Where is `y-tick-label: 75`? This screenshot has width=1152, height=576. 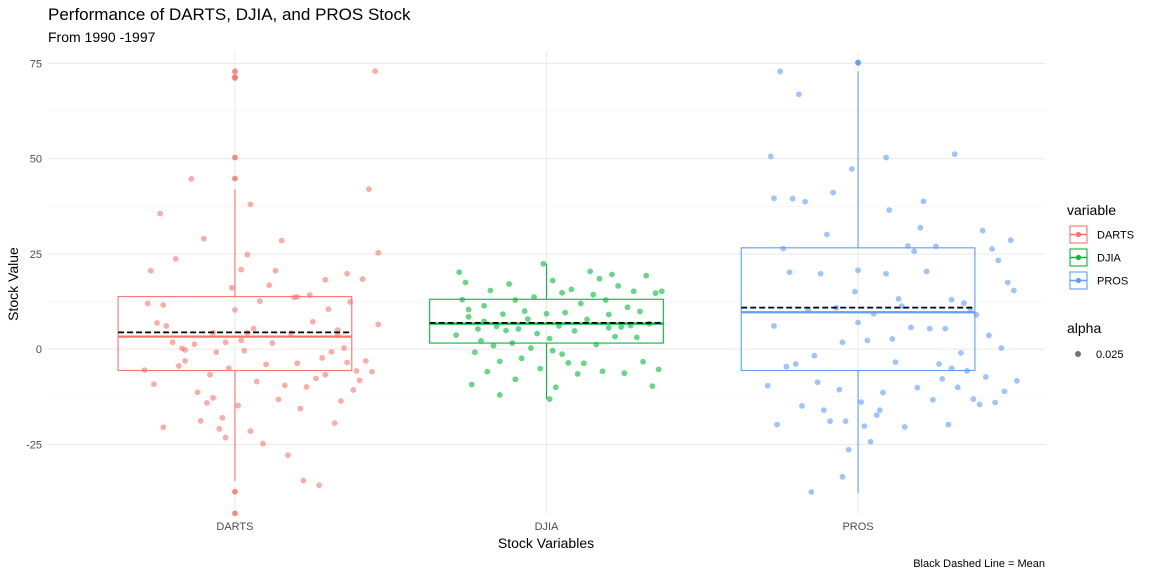 y-tick-label: 75 is located at coordinates (36, 64).